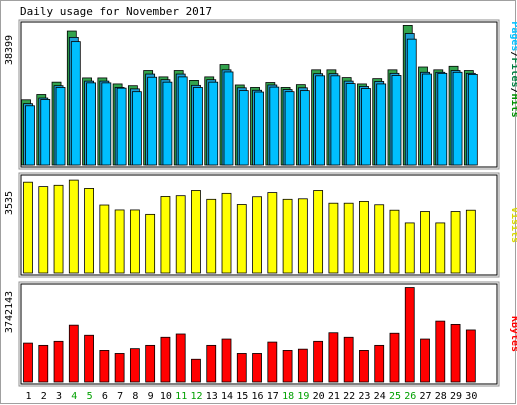 Image resolution: width=517 pixels, height=405 pixels. What do you see at coordinates (59, 396) in the screenshot?
I see `x-tick-label: 3` at bounding box center [59, 396].